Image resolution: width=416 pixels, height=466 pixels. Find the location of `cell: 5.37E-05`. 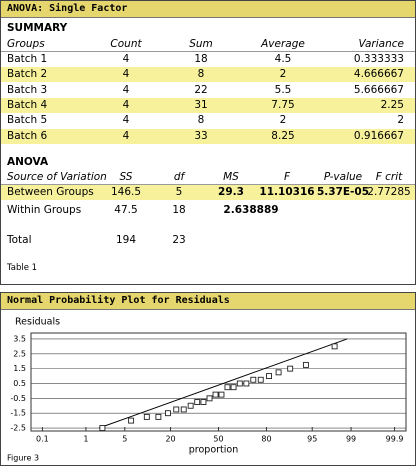

cell: 5.37E-05 is located at coordinates (343, 192).